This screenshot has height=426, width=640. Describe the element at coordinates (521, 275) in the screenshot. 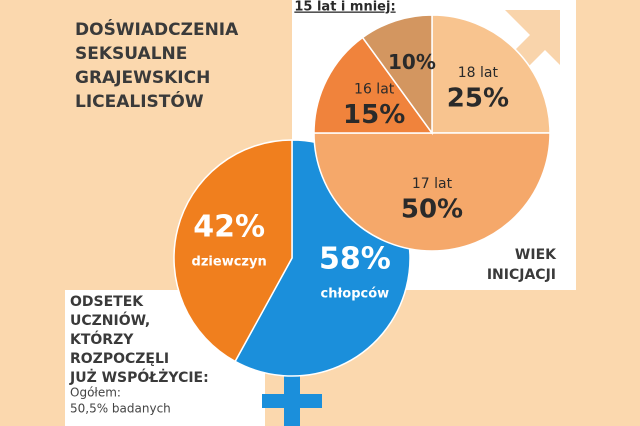

I see `chart-title: INICJACJI` at that location.